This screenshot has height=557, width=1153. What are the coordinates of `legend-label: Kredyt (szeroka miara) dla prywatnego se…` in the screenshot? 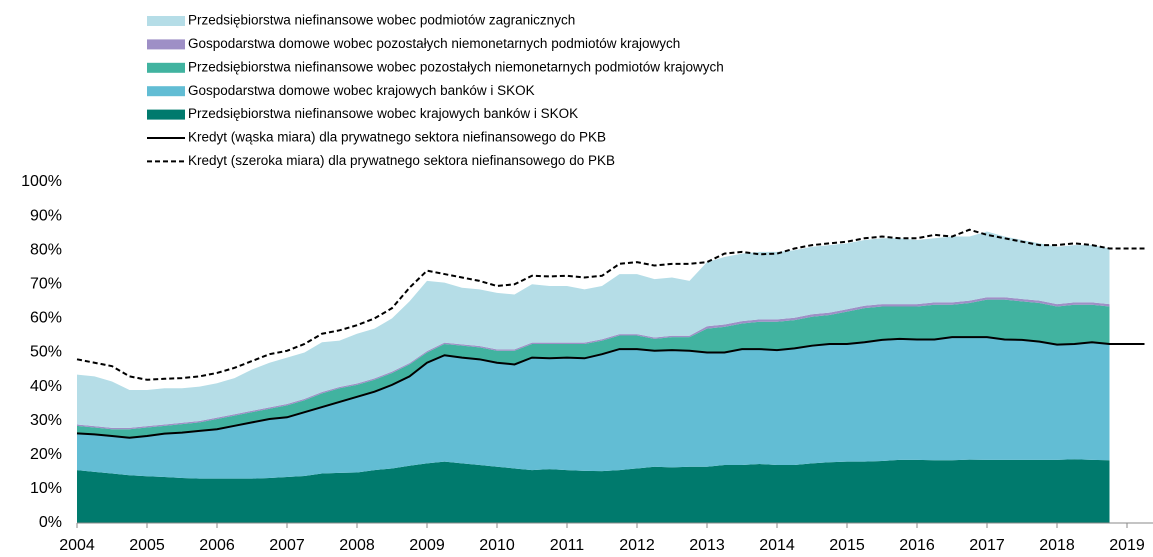 It's located at (401, 160).